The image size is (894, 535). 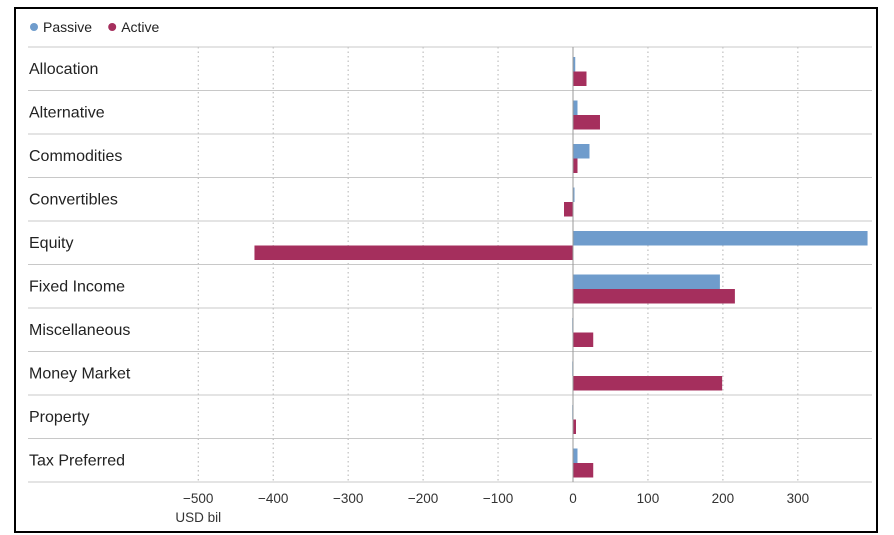 I want to click on bar-passive-tax-preferred, so click(x=575, y=455).